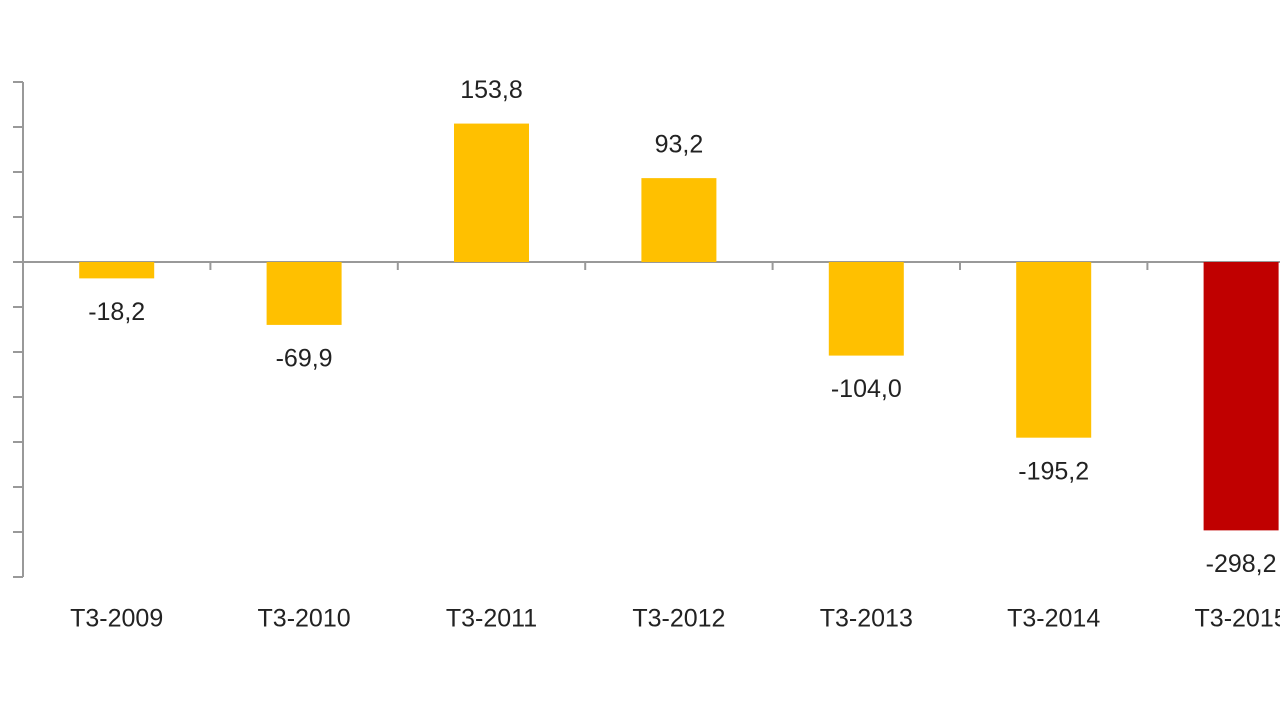 This screenshot has width=1280, height=720. What do you see at coordinates (491, 619) in the screenshot?
I see `x-tick-label: T3-2011` at bounding box center [491, 619].